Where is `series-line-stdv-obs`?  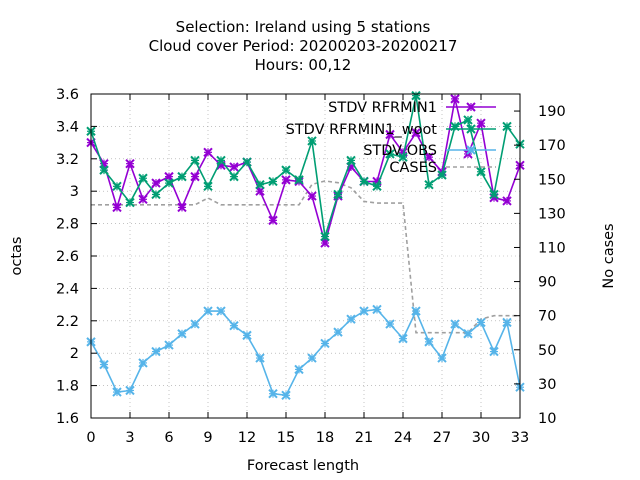 series-line-stdv-obs is located at coordinates (305, 352).